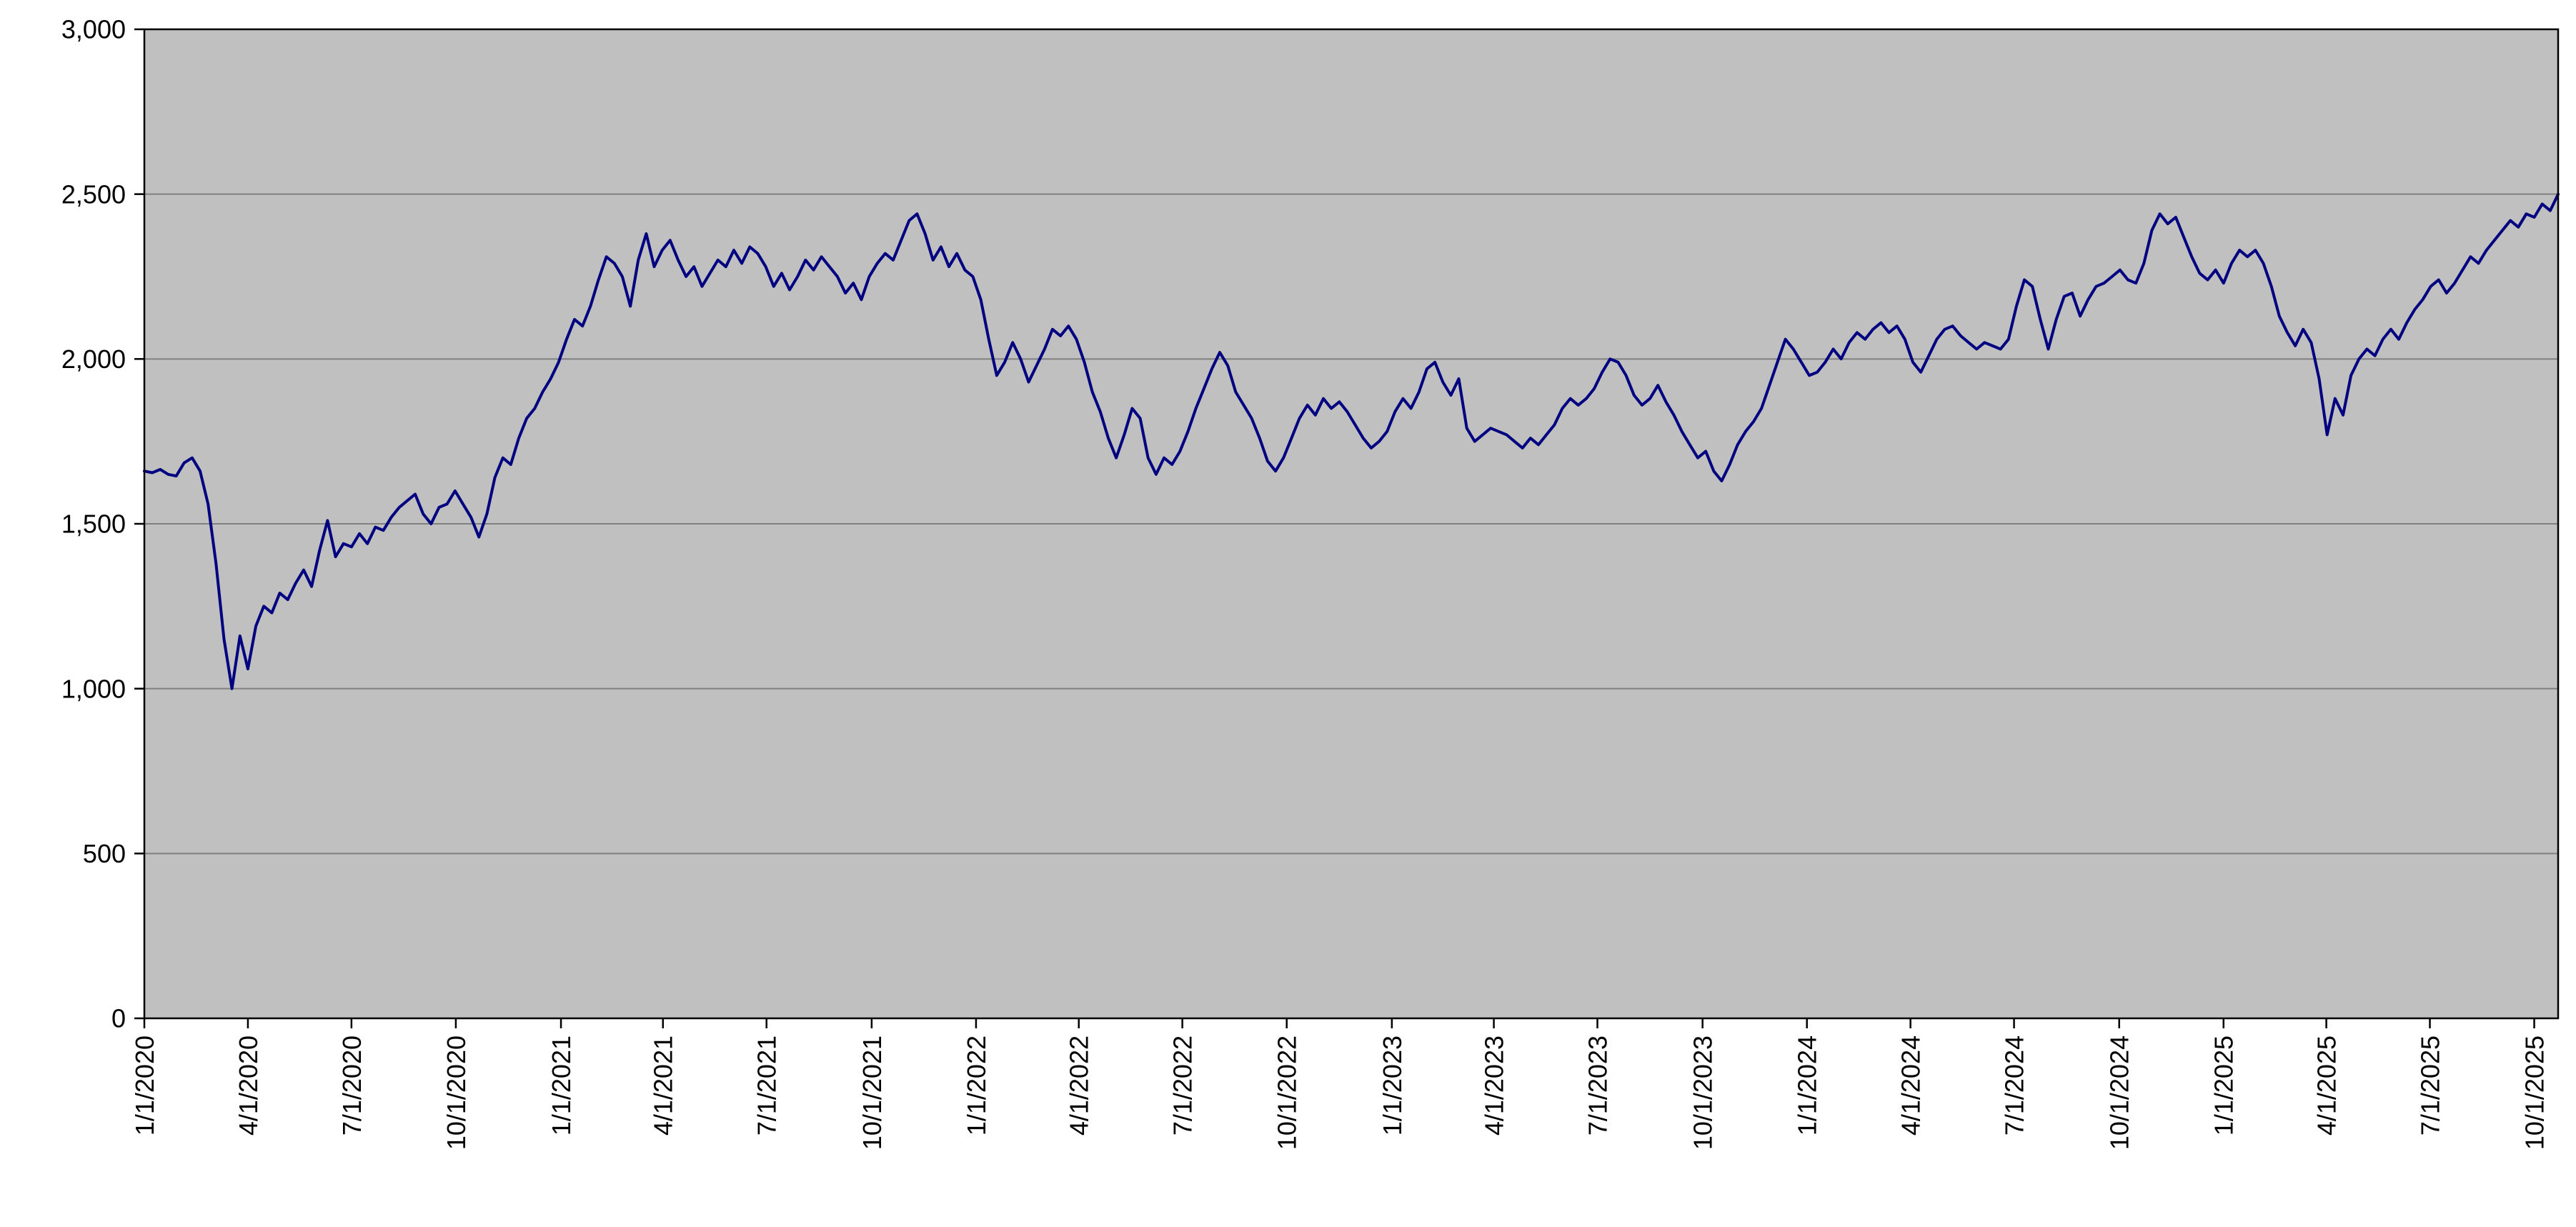 The width and height of the screenshot is (2576, 1227). Describe the element at coordinates (2430, 1085) in the screenshot. I see `x-axis-tick-label: 7/1/2025` at that location.